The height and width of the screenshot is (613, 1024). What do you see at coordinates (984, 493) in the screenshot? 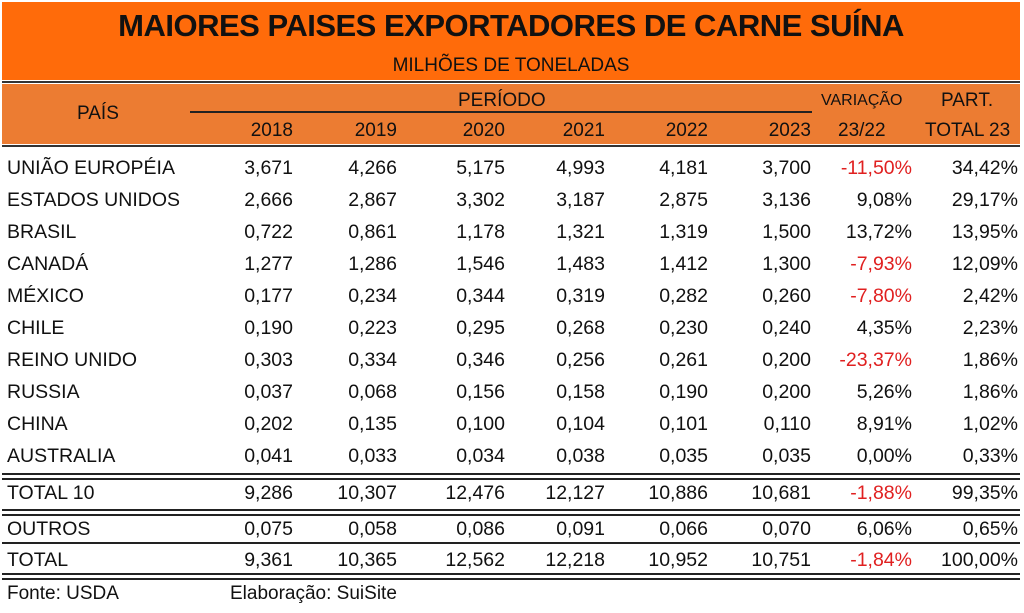
I see `share-cell: 99,35%` at bounding box center [984, 493].